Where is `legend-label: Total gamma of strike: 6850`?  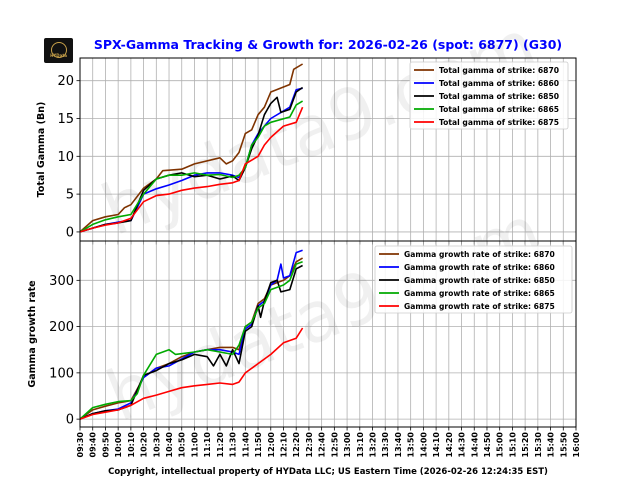 legend-label: Total gamma of strike: 6850 is located at coordinates (499, 96).